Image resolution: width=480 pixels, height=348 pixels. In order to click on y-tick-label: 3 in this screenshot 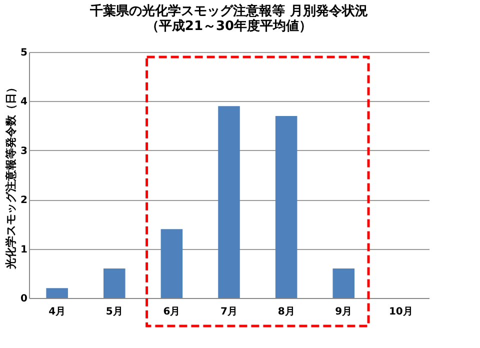, I will do `click(24, 151)`.